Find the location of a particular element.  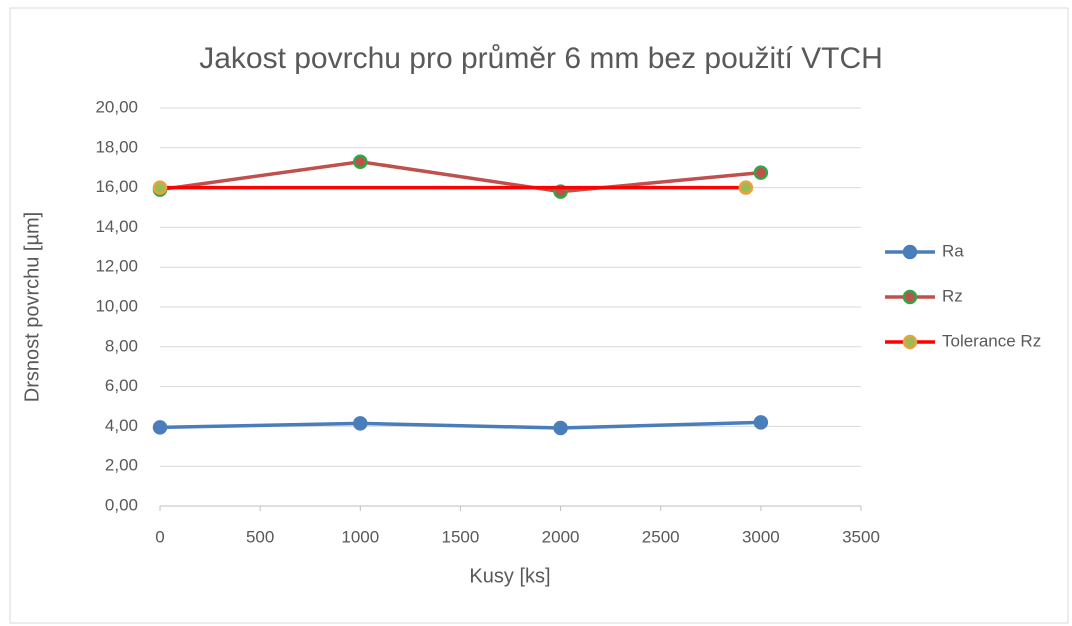

y-tick-label: 20,00 is located at coordinates (116, 106).